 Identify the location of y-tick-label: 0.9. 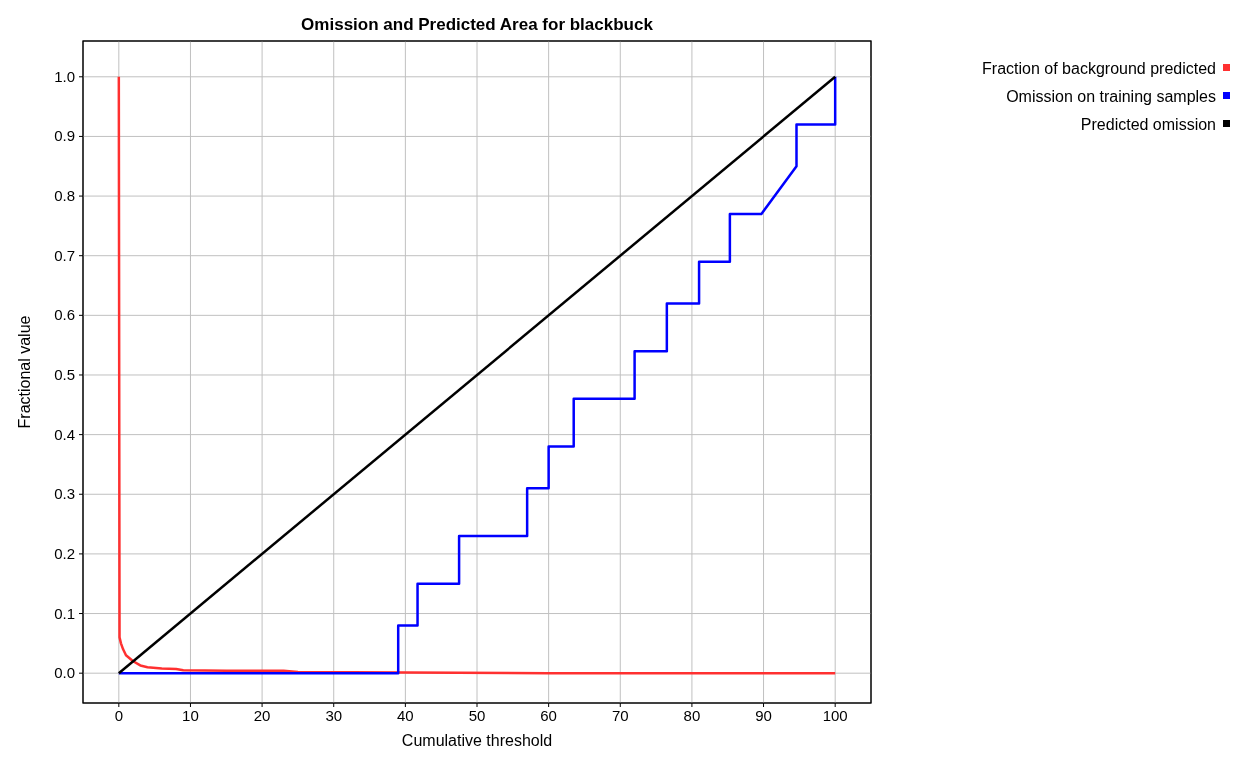
(64, 136).